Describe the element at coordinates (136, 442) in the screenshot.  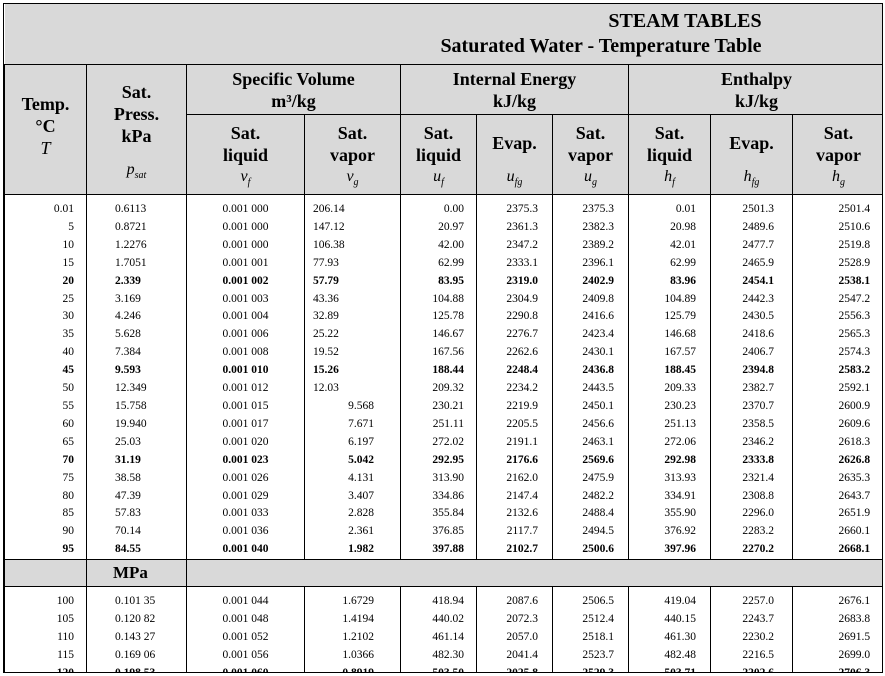
I see `pressure-cell: 25.03` at that location.